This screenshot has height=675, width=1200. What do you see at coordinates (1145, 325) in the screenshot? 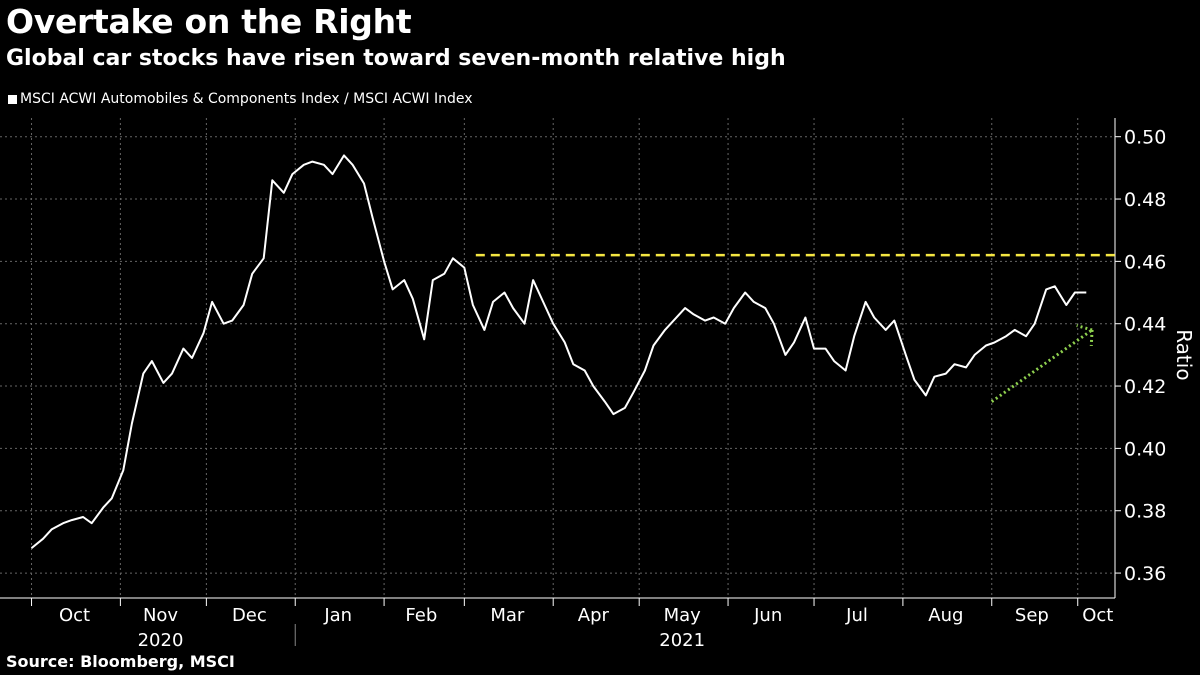
I see `y-tick-label: 0.44` at bounding box center [1145, 325].